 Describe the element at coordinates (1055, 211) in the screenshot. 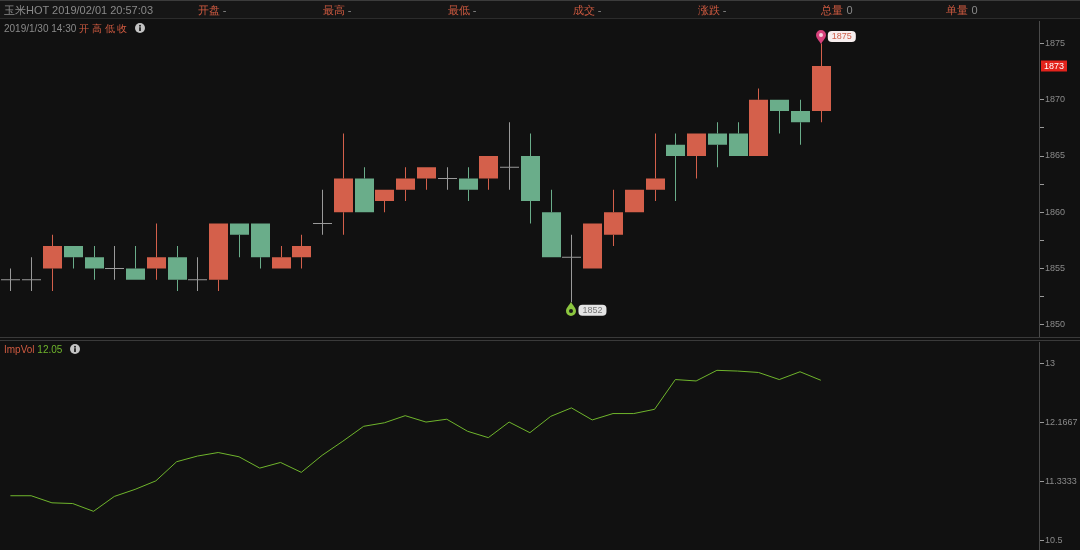

I see `y-tick-label: 1860` at that location.